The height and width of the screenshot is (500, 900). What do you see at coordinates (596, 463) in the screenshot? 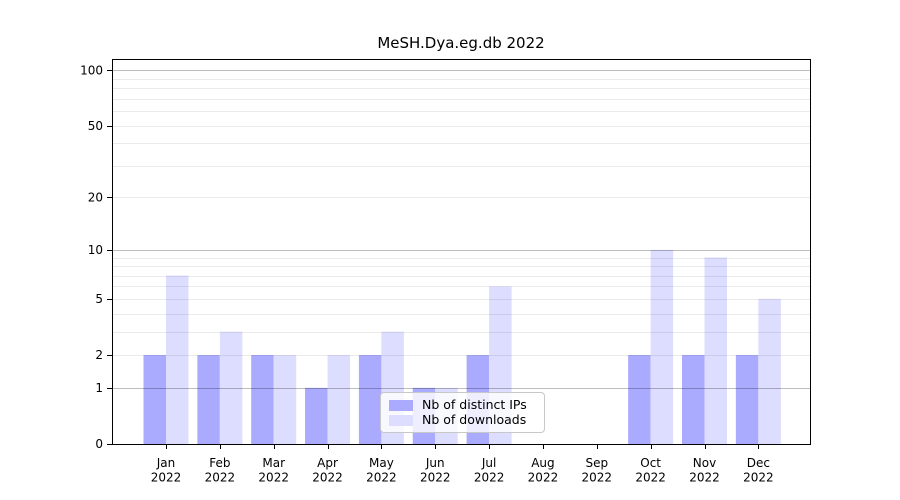
I see `x-tick-label-month: Sep` at bounding box center [596, 463].